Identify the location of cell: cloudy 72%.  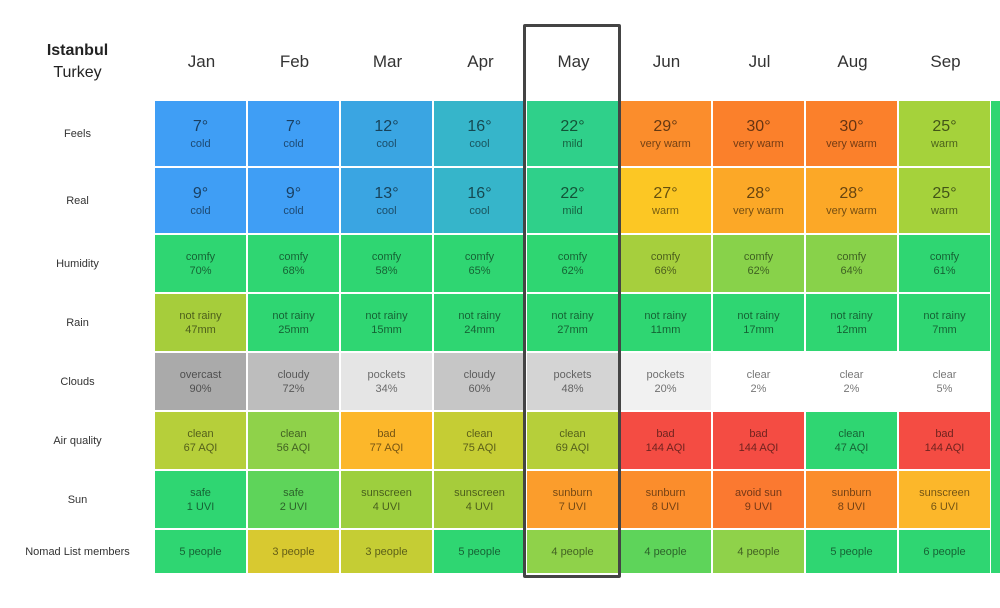
(293, 381).